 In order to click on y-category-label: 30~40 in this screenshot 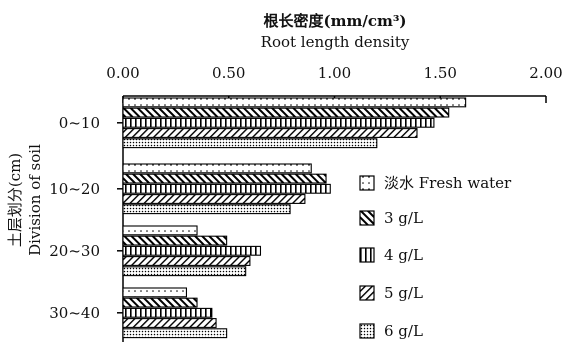, I will do `click(74, 313)`.